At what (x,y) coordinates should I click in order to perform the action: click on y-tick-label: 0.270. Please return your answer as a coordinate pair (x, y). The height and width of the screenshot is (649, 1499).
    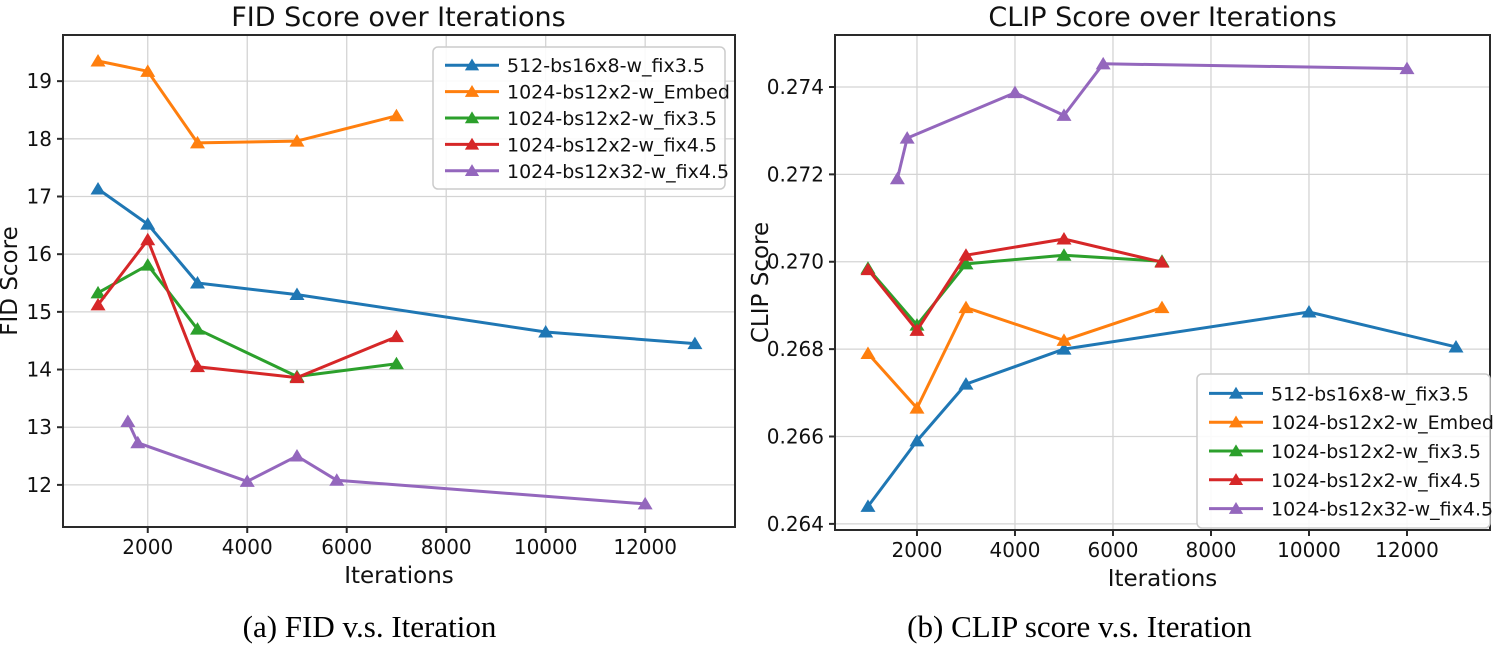
    Looking at the image, I should click on (795, 262).